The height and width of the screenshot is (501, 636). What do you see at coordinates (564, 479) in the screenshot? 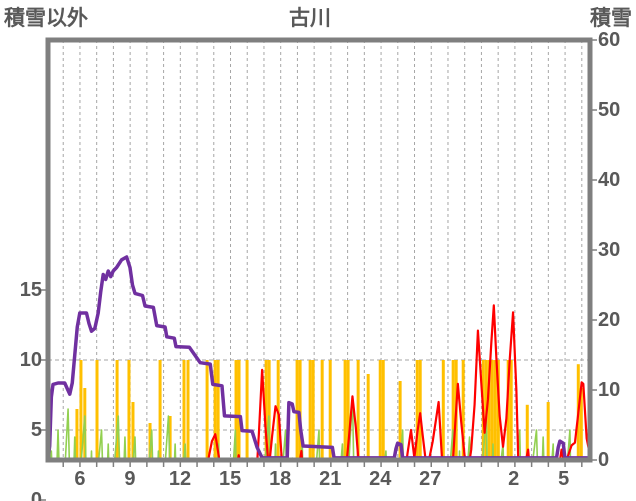
I see `x-axis-tick-5: 5` at bounding box center [564, 479].